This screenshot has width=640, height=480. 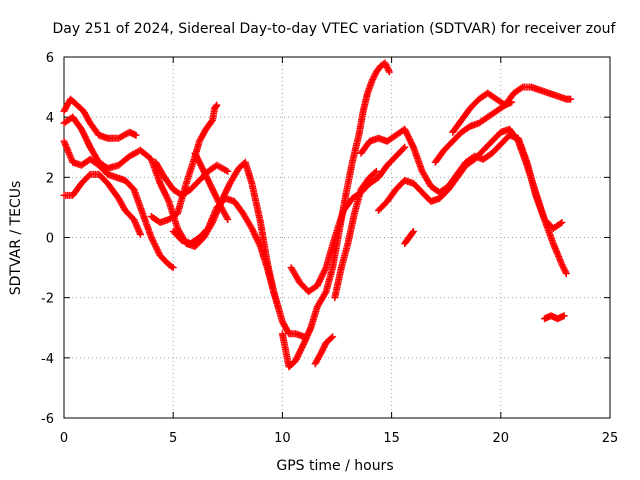 I want to click on y-tick-label: 0, so click(x=50, y=239).